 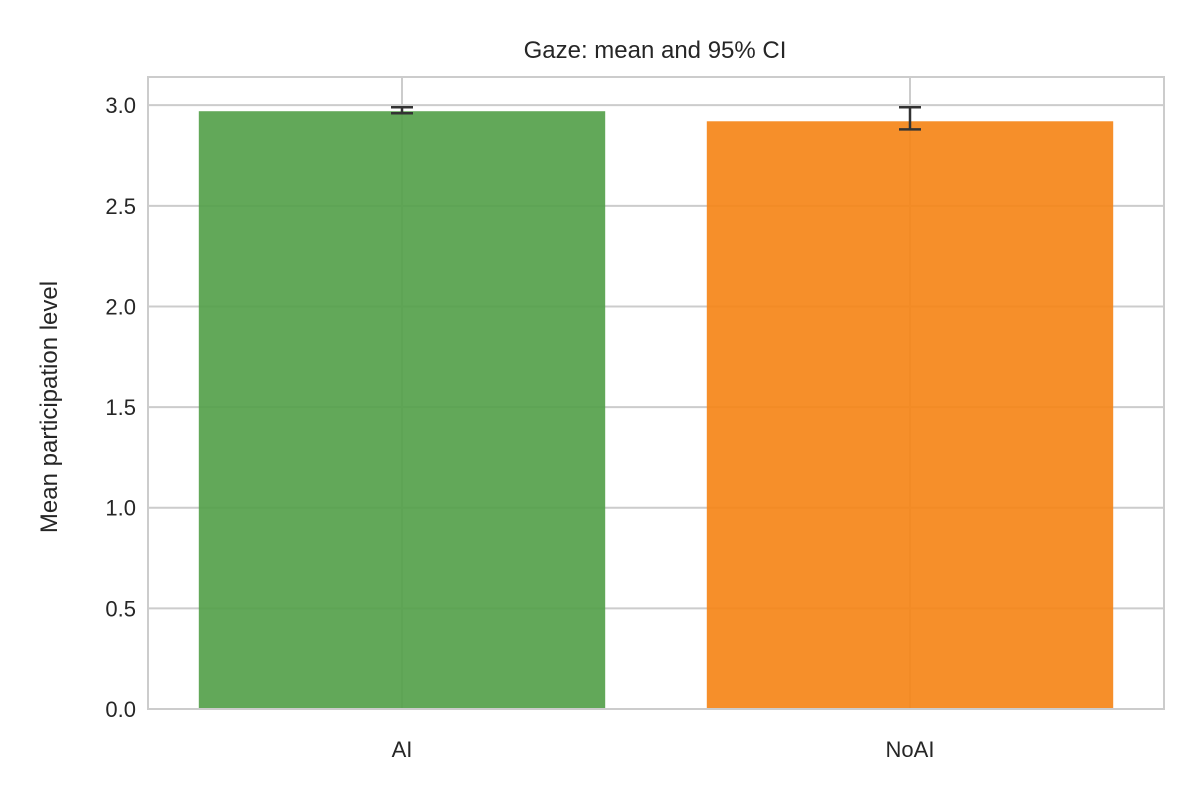 I want to click on y-tick-label: 0.0, so click(x=120, y=709).